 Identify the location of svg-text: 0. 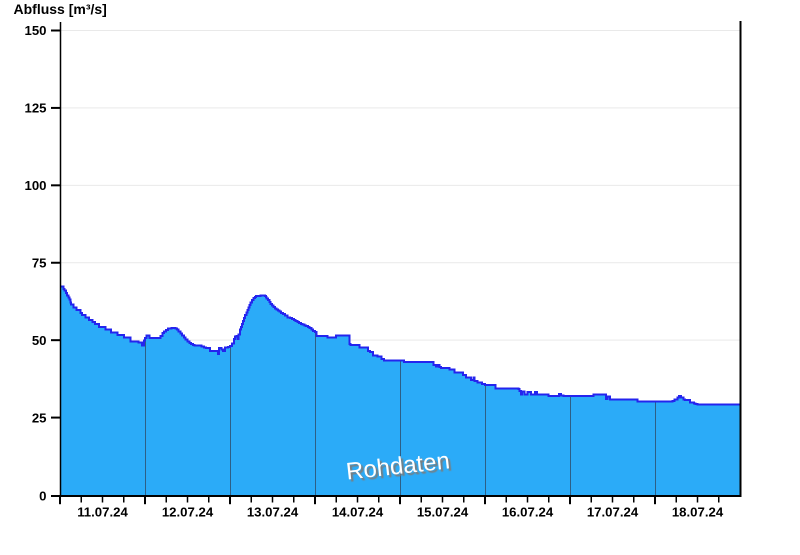
(42, 496).